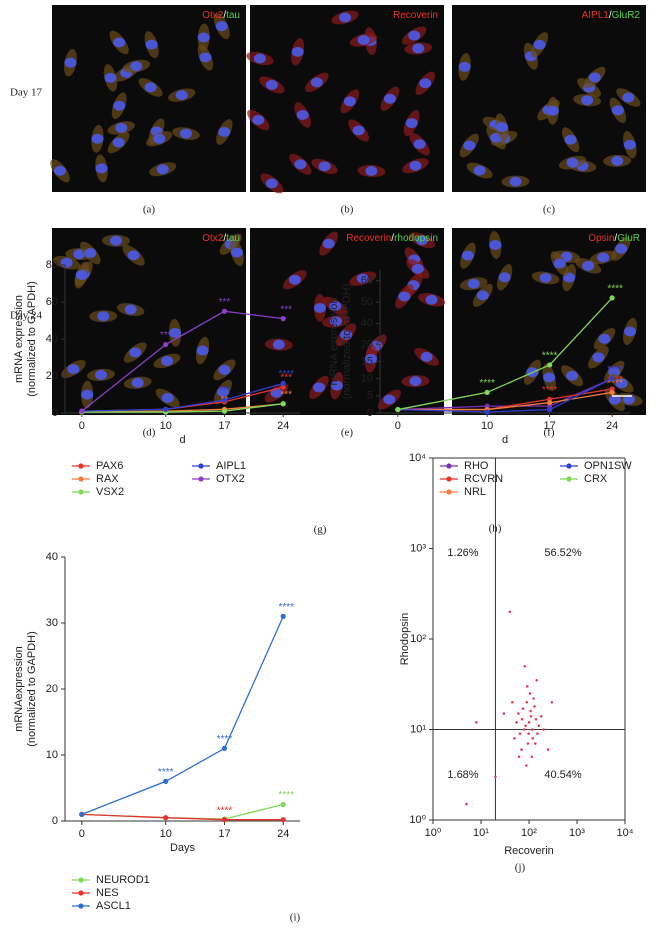 The height and width of the screenshot is (933, 660). I want to click on x-axis-label: Days, so click(183, 848).